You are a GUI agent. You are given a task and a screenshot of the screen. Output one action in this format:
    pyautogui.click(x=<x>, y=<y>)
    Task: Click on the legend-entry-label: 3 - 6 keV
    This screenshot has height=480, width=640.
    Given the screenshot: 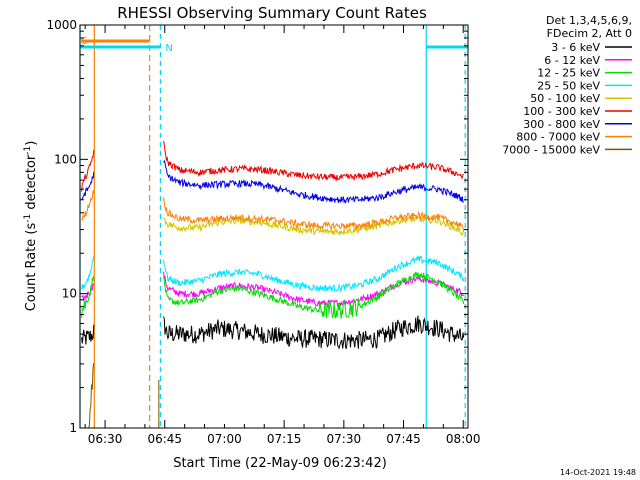 What is the action you would take?
    pyautogui.click(x=575, y=47)
    